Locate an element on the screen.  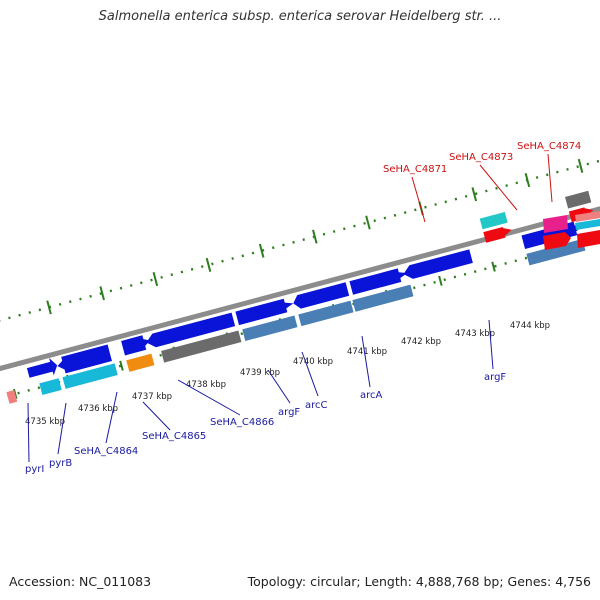
right-edge-genes is located at coordinates (571, 230).